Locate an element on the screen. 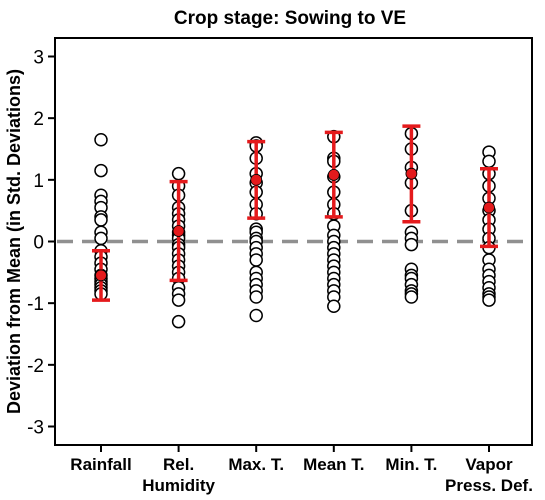  y-tick-label: 1 is located at coordinates (38, 181).